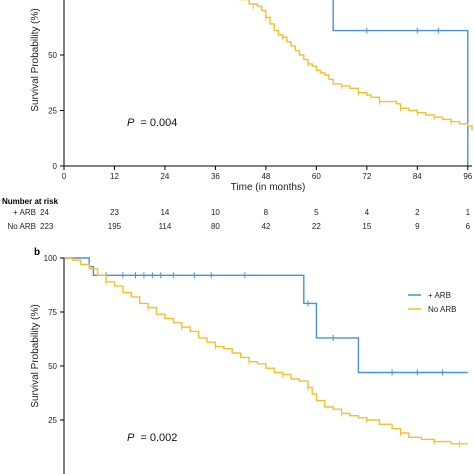  I want to click on panel-a-x-tick-label: 84, so click(417, 176).